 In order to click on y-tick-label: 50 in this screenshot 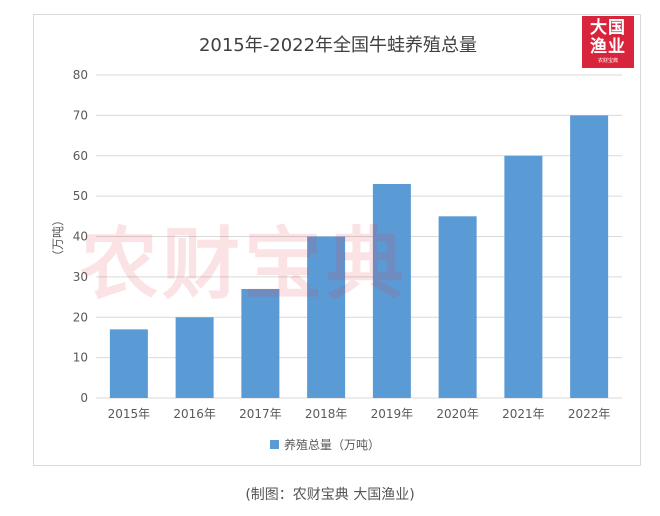, I will do `click(80, 196)`.